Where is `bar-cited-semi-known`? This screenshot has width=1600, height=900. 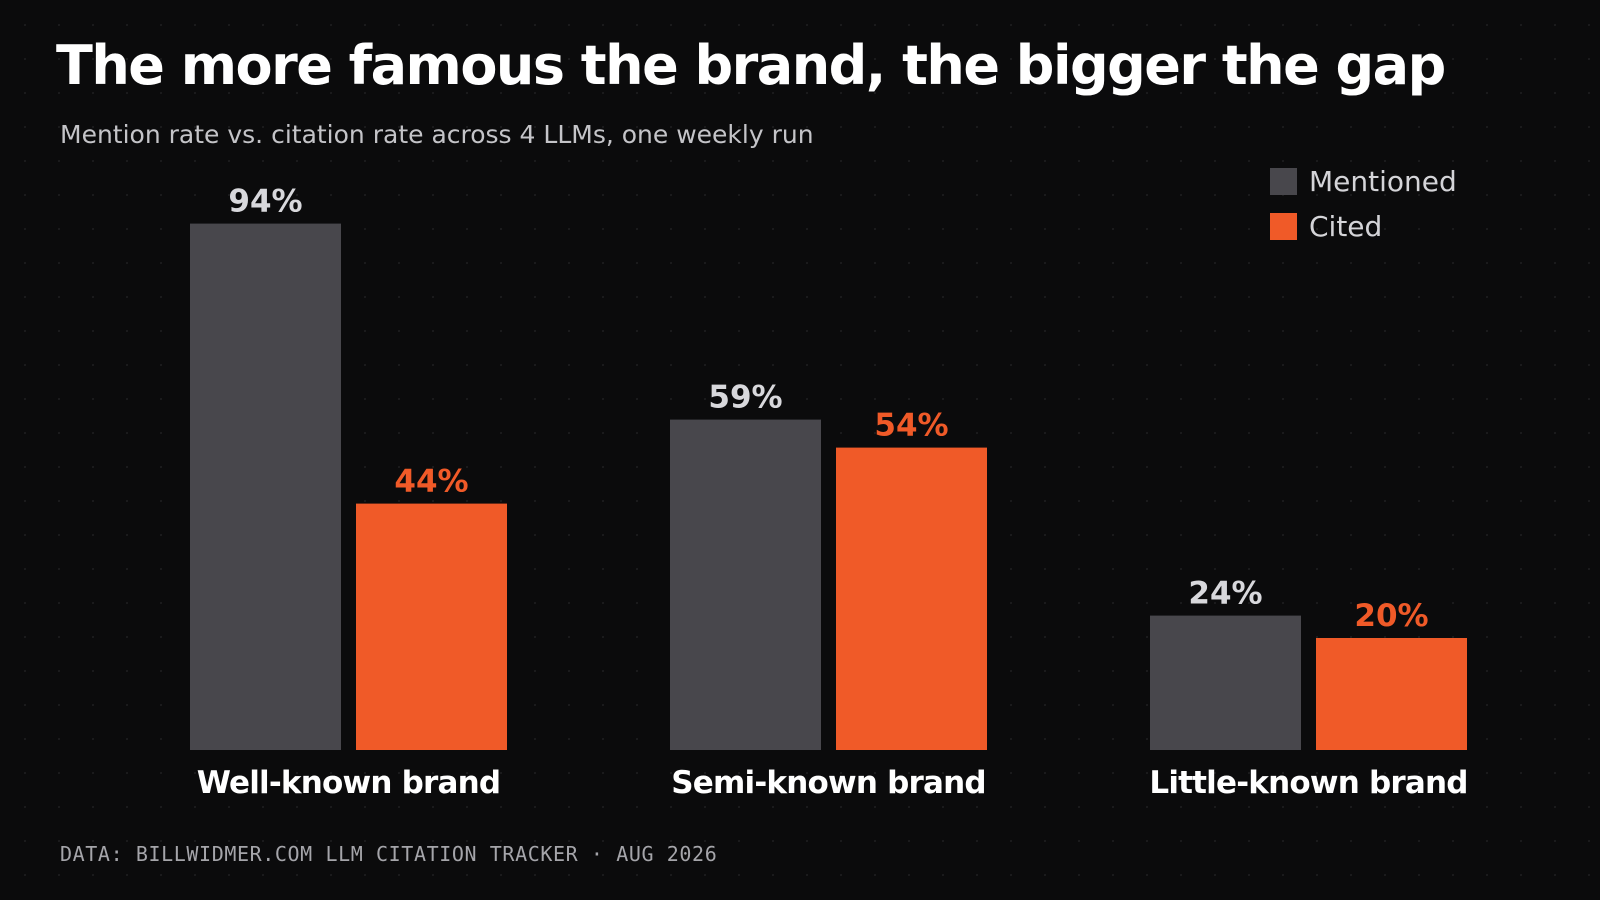
bar-cited-semi-known is located at coordinates (911, 598).